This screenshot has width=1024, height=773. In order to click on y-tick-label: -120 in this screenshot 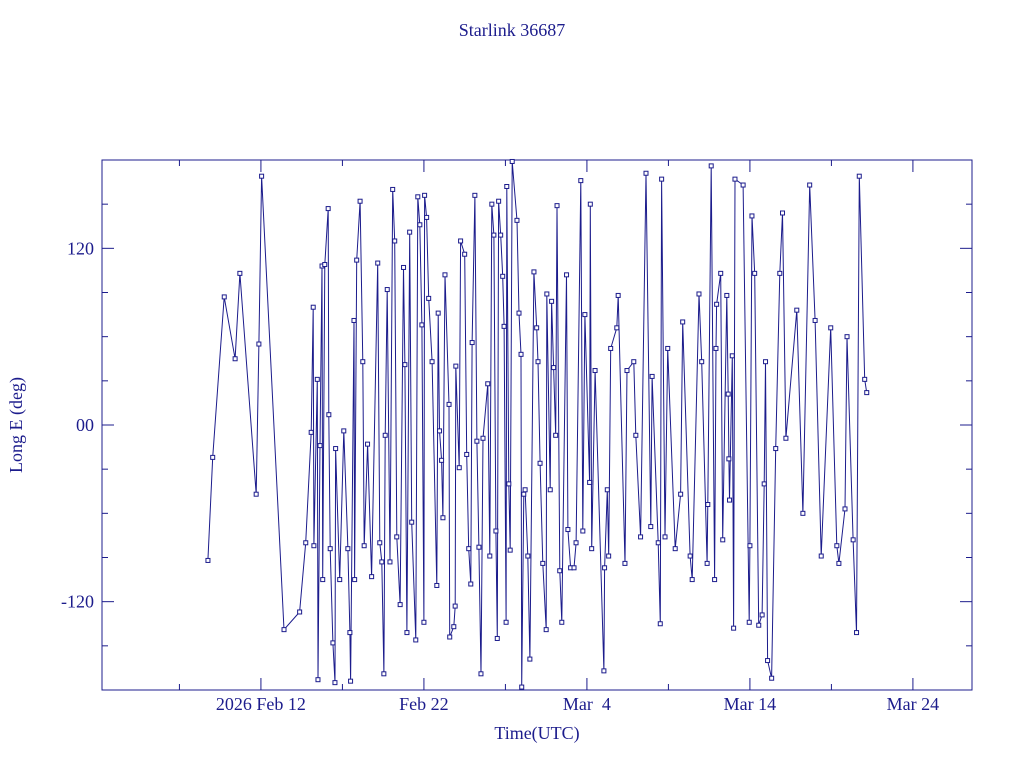, I will do `click(77, 602)`.